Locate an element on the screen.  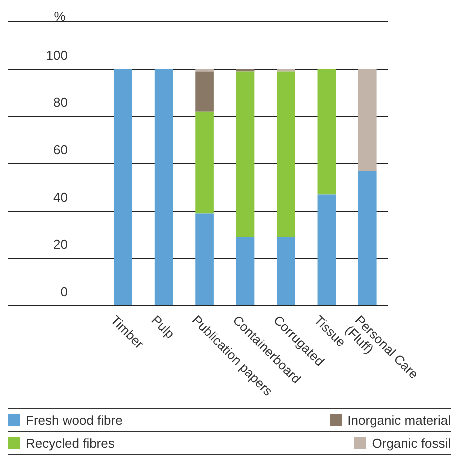
legend-label: Organic fossil is located at coordinates (411, 443).